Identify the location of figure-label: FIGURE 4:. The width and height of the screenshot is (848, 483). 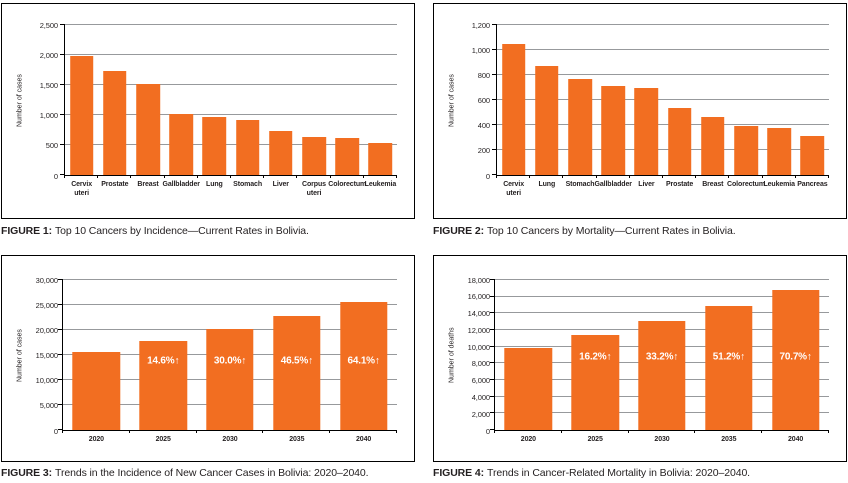
(459, 473).